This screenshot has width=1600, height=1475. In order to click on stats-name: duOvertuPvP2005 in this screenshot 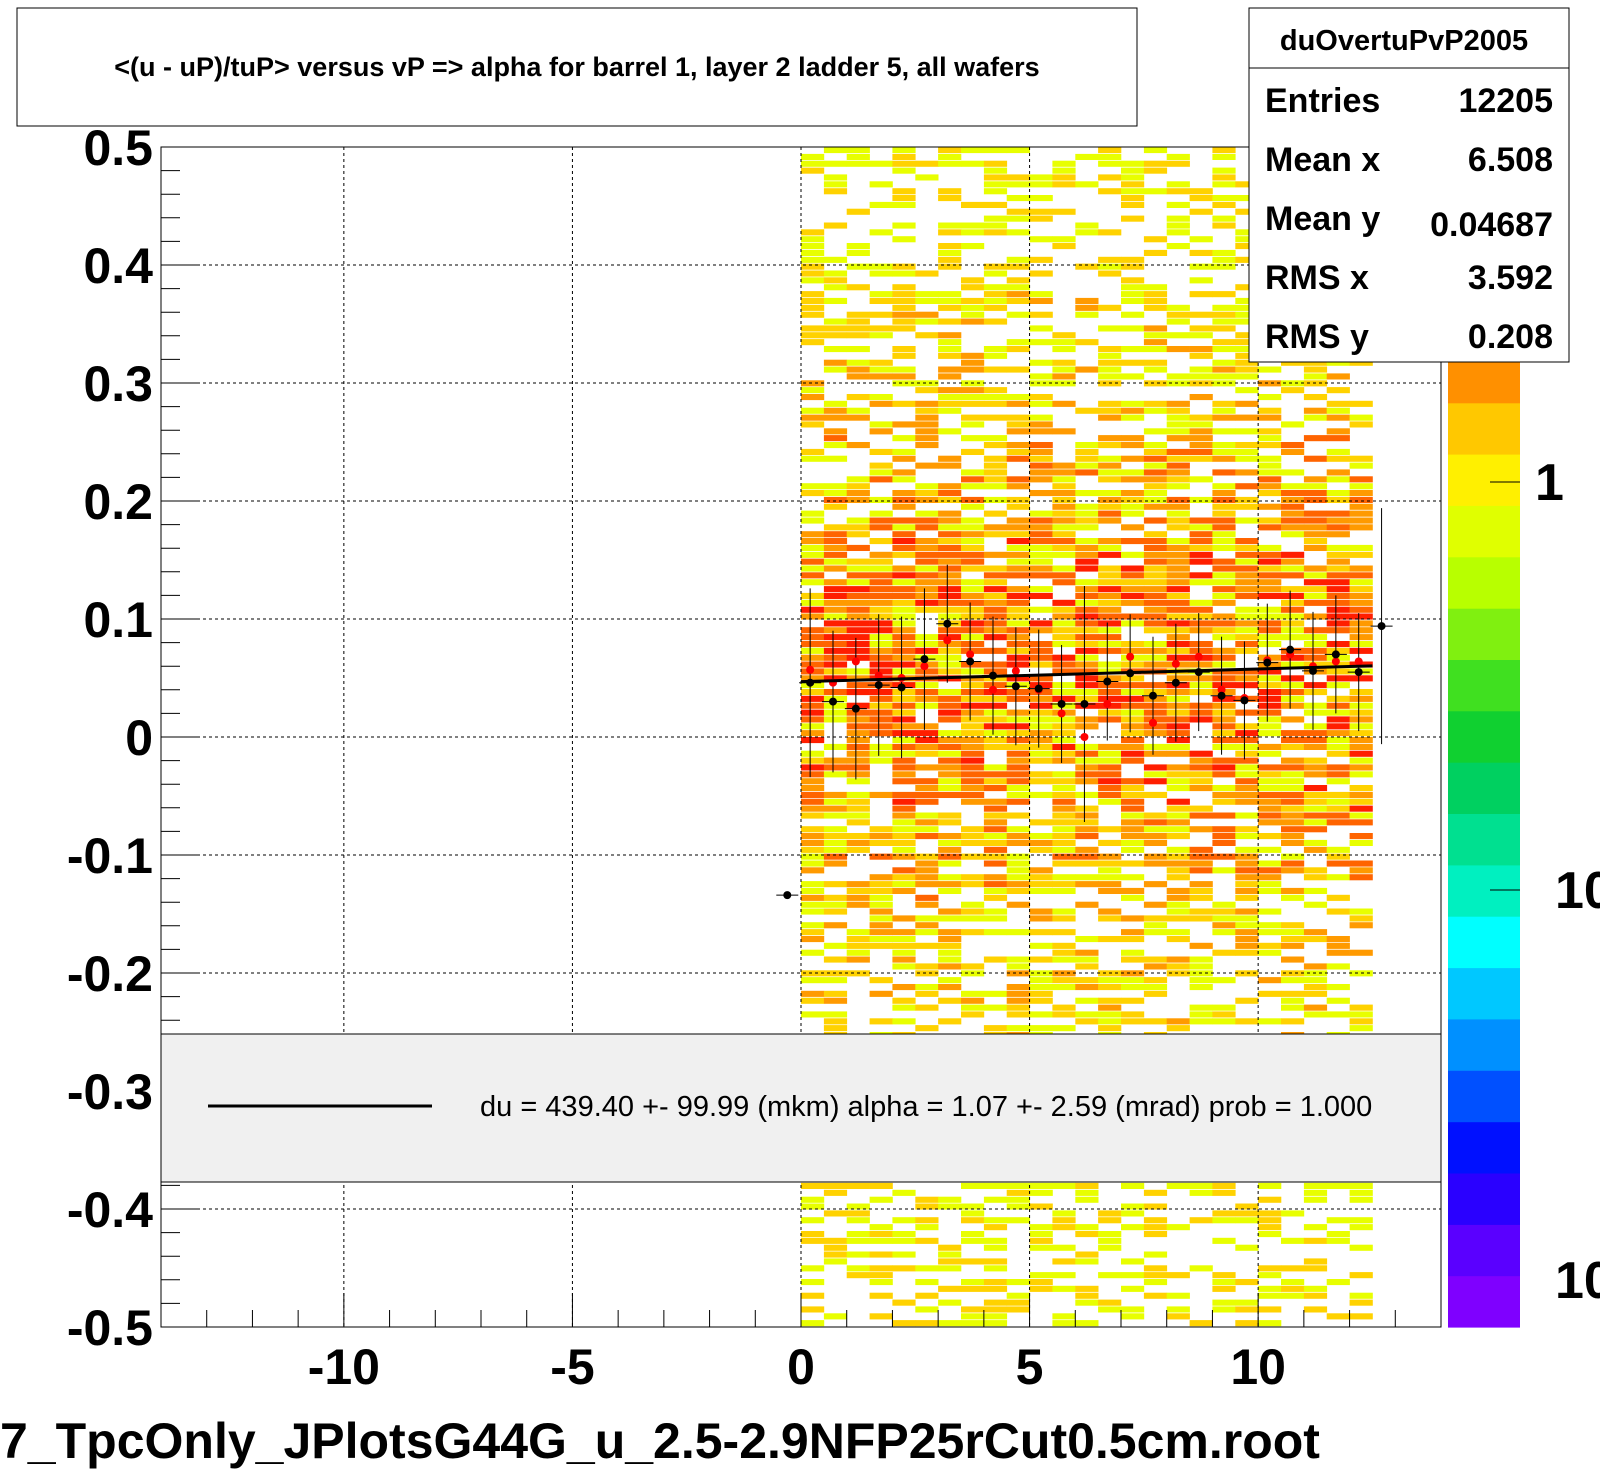, I will do `click(1404, 41)`.